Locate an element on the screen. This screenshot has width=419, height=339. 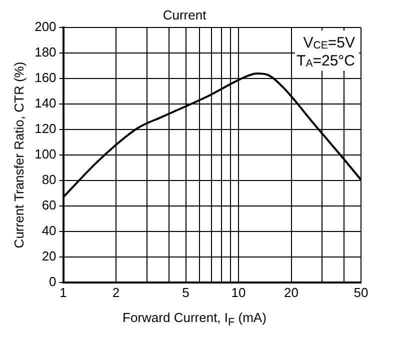
x-tick-label: 10 is located at coordinates (238, 292).